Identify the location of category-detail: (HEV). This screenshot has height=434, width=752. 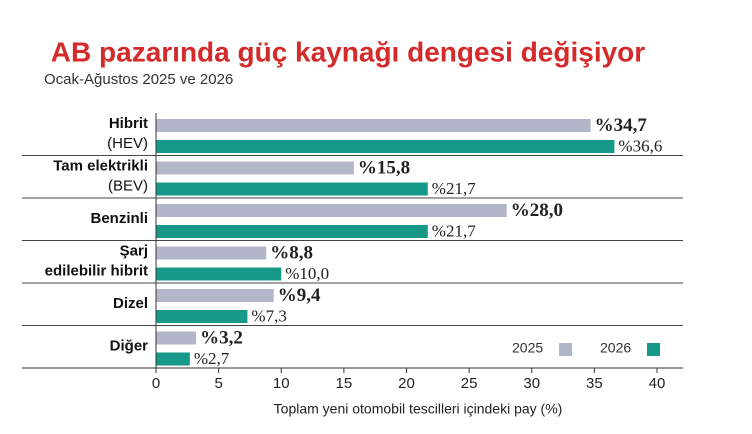
(127, 143).